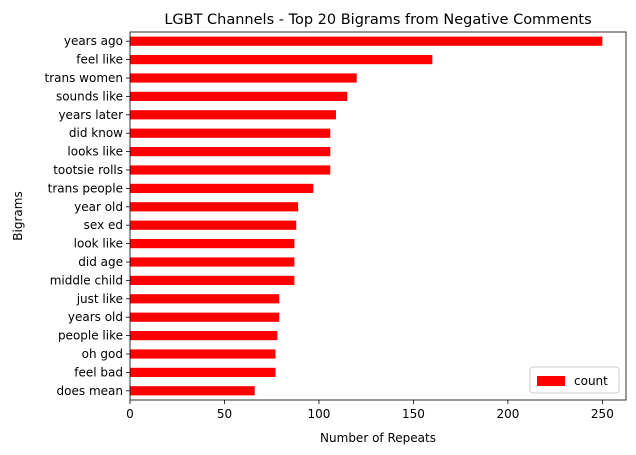 This screenshot has height=455, width=636. I want to click on x-tick-label: 150, so click(413, 414).